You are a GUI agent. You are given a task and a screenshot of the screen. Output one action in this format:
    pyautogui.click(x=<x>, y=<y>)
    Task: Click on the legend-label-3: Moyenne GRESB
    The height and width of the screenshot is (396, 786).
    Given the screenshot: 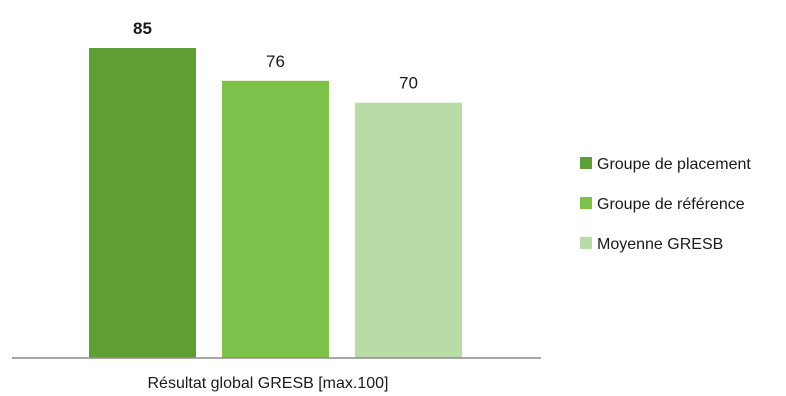 What is the action you would take?
    pyautogui.click(x=660, y=244)
    